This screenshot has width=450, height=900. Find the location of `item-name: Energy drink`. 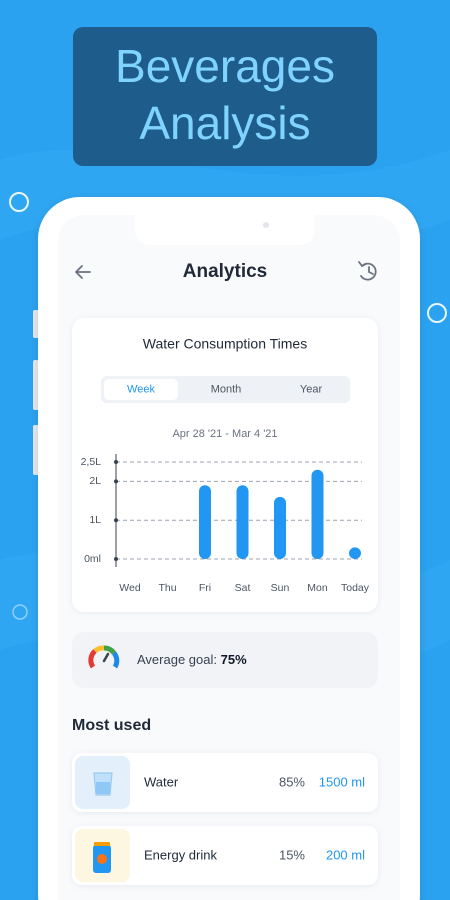

item-name: Energy drink is located at coordinates (180, 854).